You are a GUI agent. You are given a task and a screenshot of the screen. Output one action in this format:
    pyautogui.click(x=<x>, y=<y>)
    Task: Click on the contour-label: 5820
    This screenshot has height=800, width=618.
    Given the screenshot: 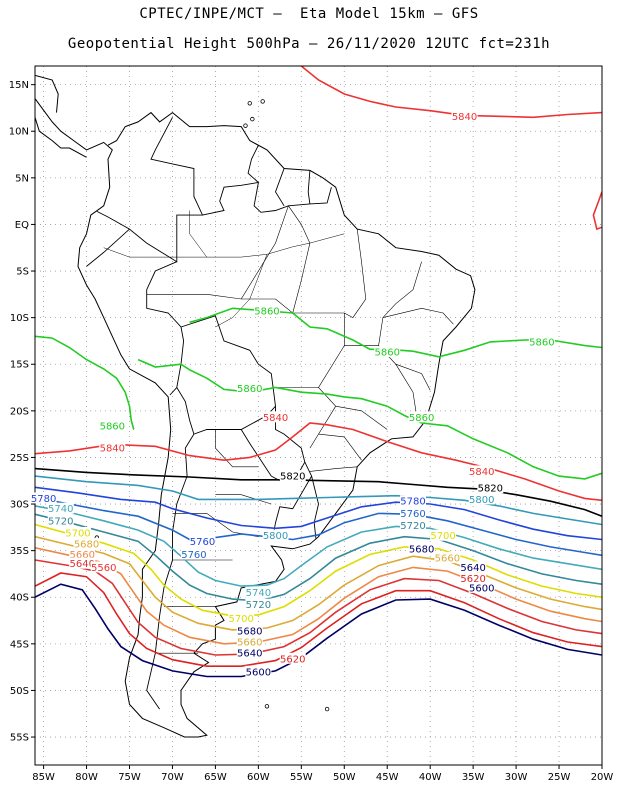 What is the action you would take?
    pyautogui.click(x=292, y=477)
    